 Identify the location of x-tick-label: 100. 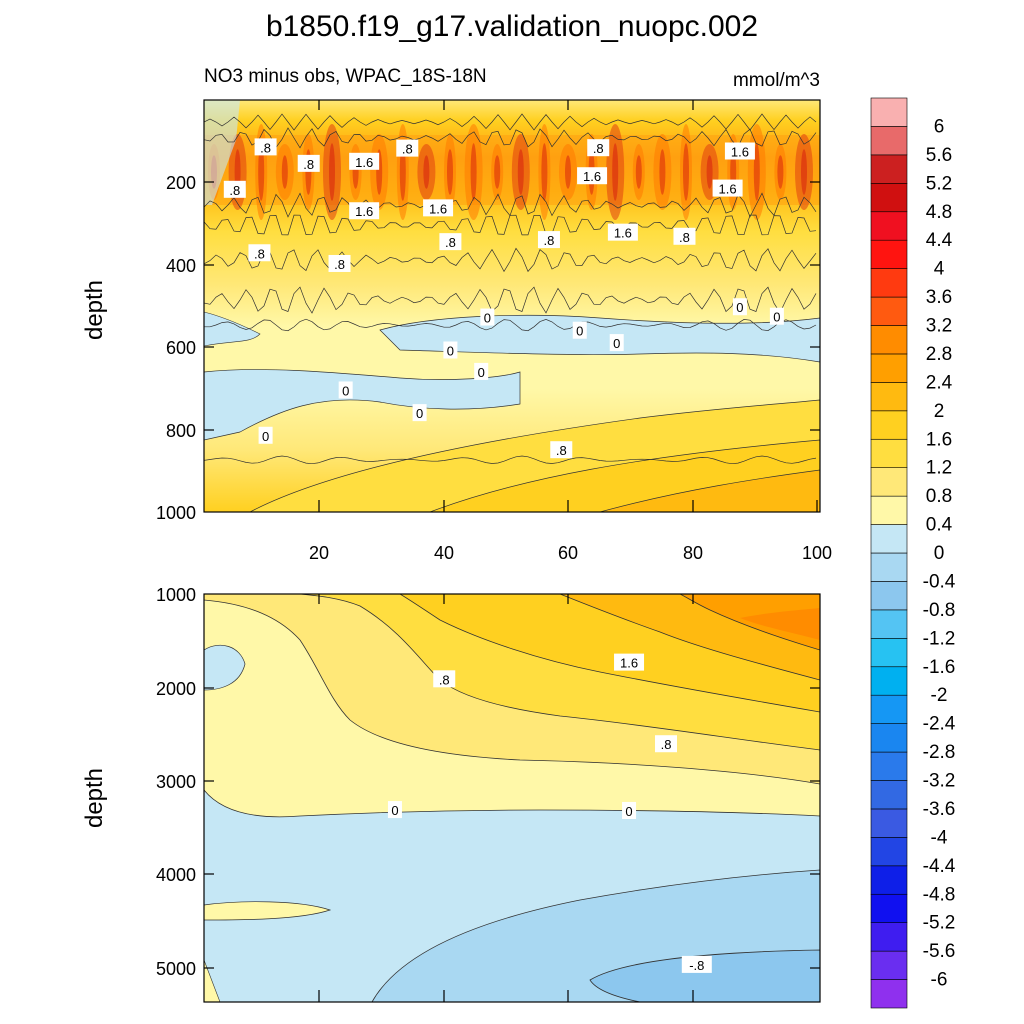
(817, 553).